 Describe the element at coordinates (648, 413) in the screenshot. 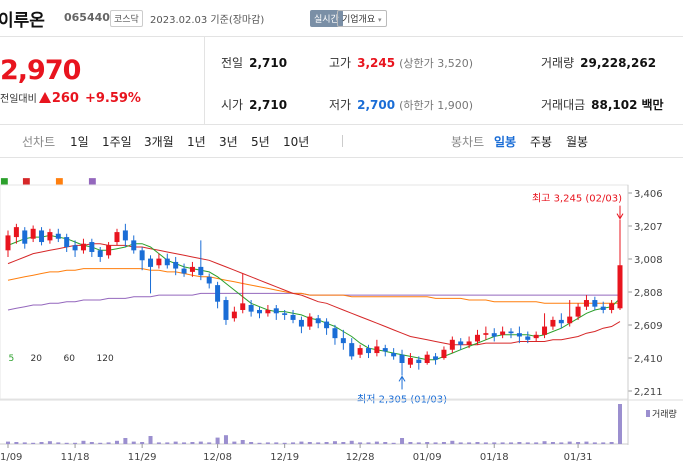

I see `volume-legend-swatch` at that location.